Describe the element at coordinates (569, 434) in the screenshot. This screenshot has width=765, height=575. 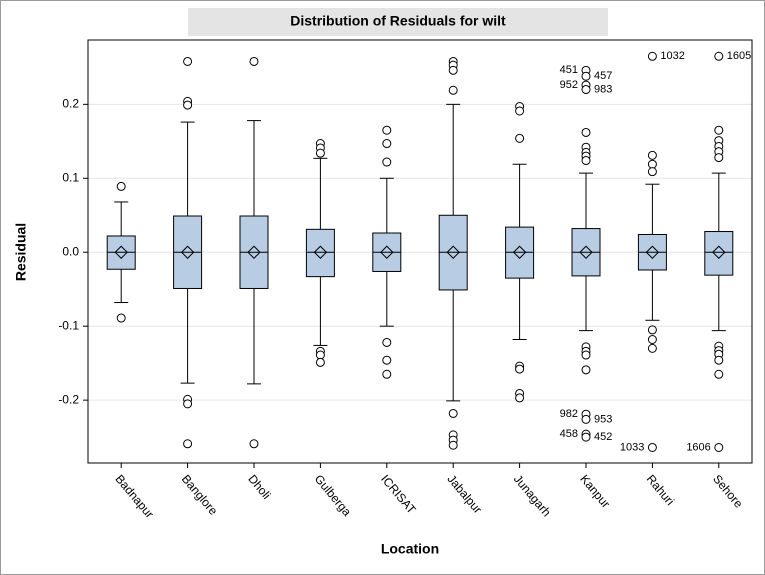
I see `outlier-label: 458` at that location.